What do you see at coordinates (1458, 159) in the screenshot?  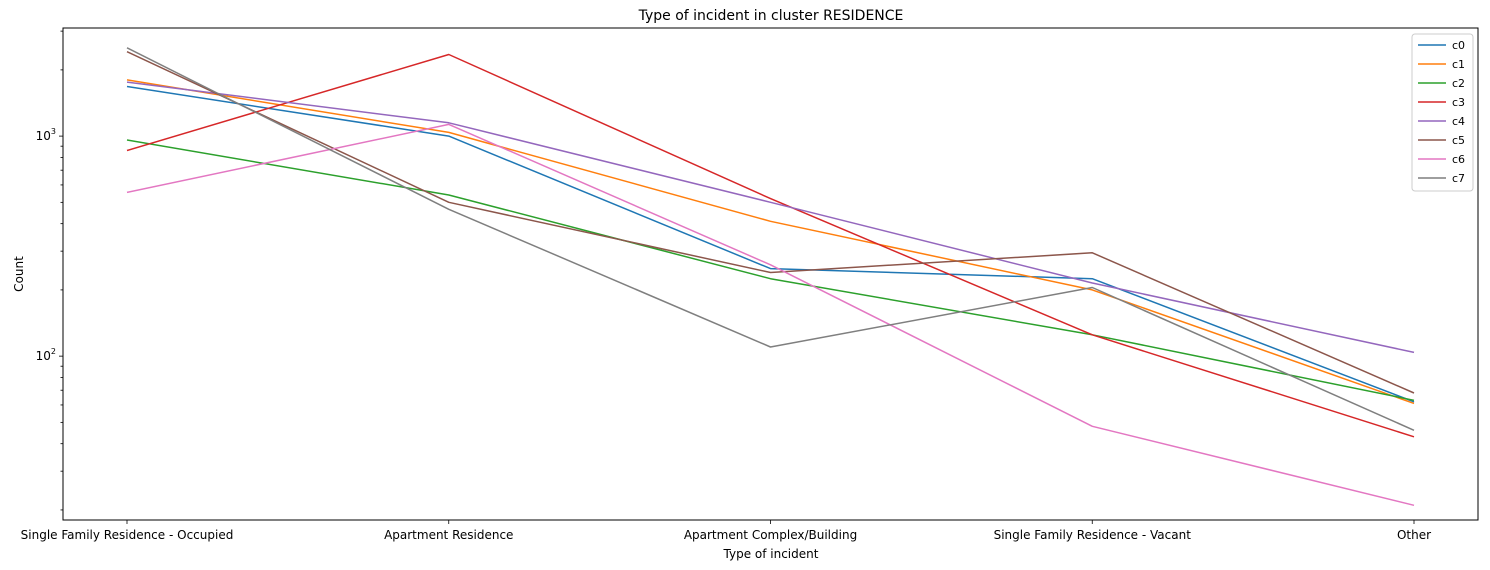 I see `legend-label-c6: c6` at bounding box center [1458, 159].